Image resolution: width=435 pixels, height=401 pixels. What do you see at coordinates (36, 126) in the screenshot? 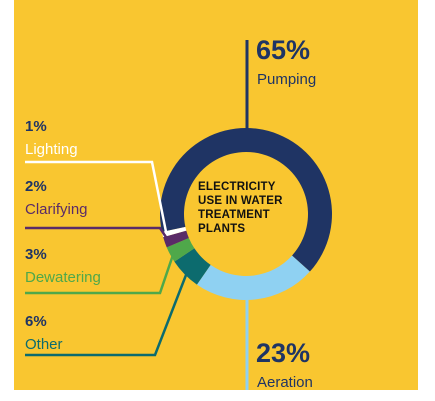
I see `value-label: 1%` at bounding box center [36, 126].